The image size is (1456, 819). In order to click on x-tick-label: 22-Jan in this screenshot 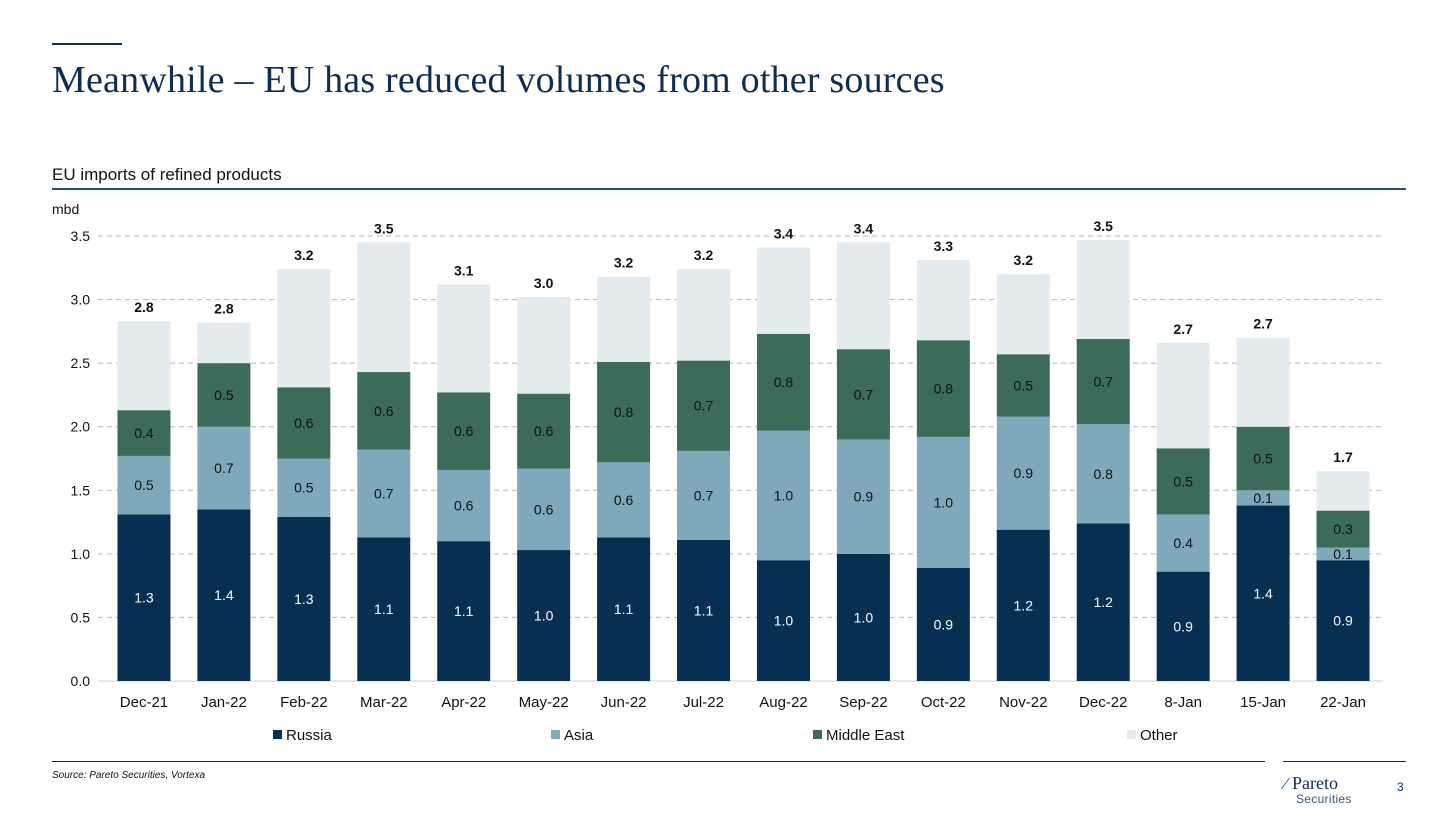, I will do `click(1343, 702)`.